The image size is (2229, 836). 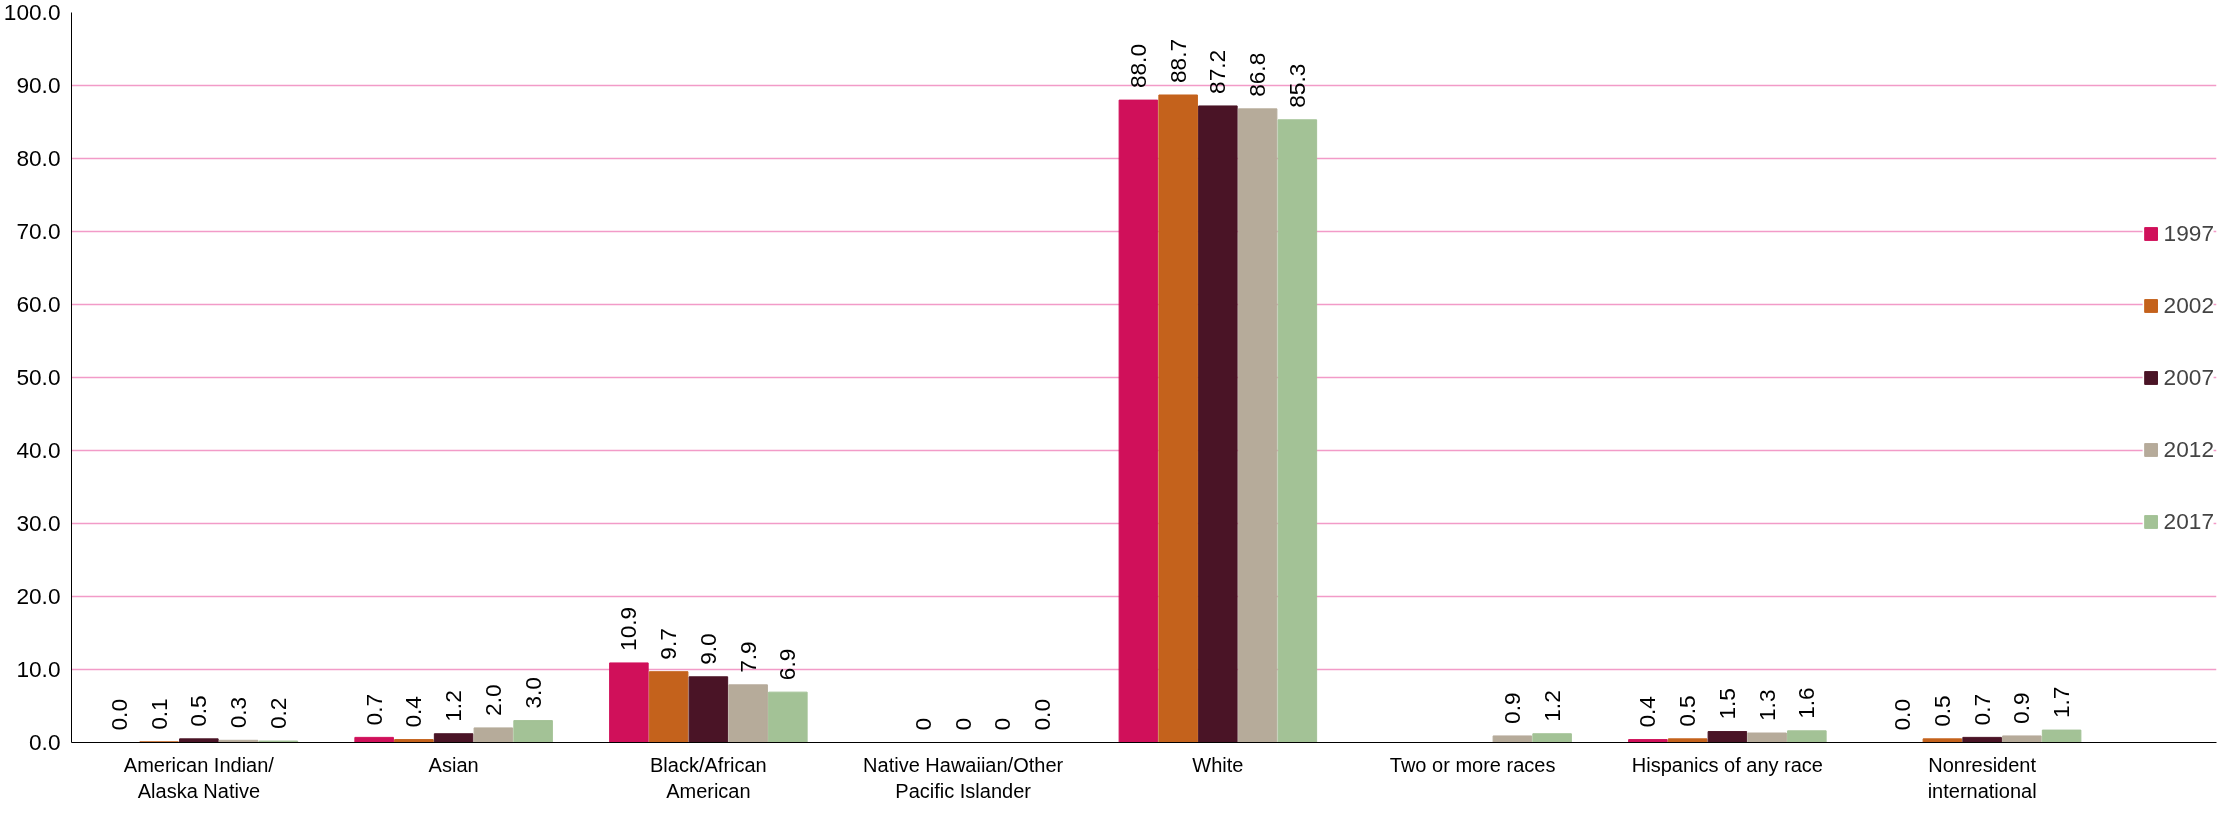 I want to click on x-tick-label: Nonresident international, so click(x=1982, y=777).